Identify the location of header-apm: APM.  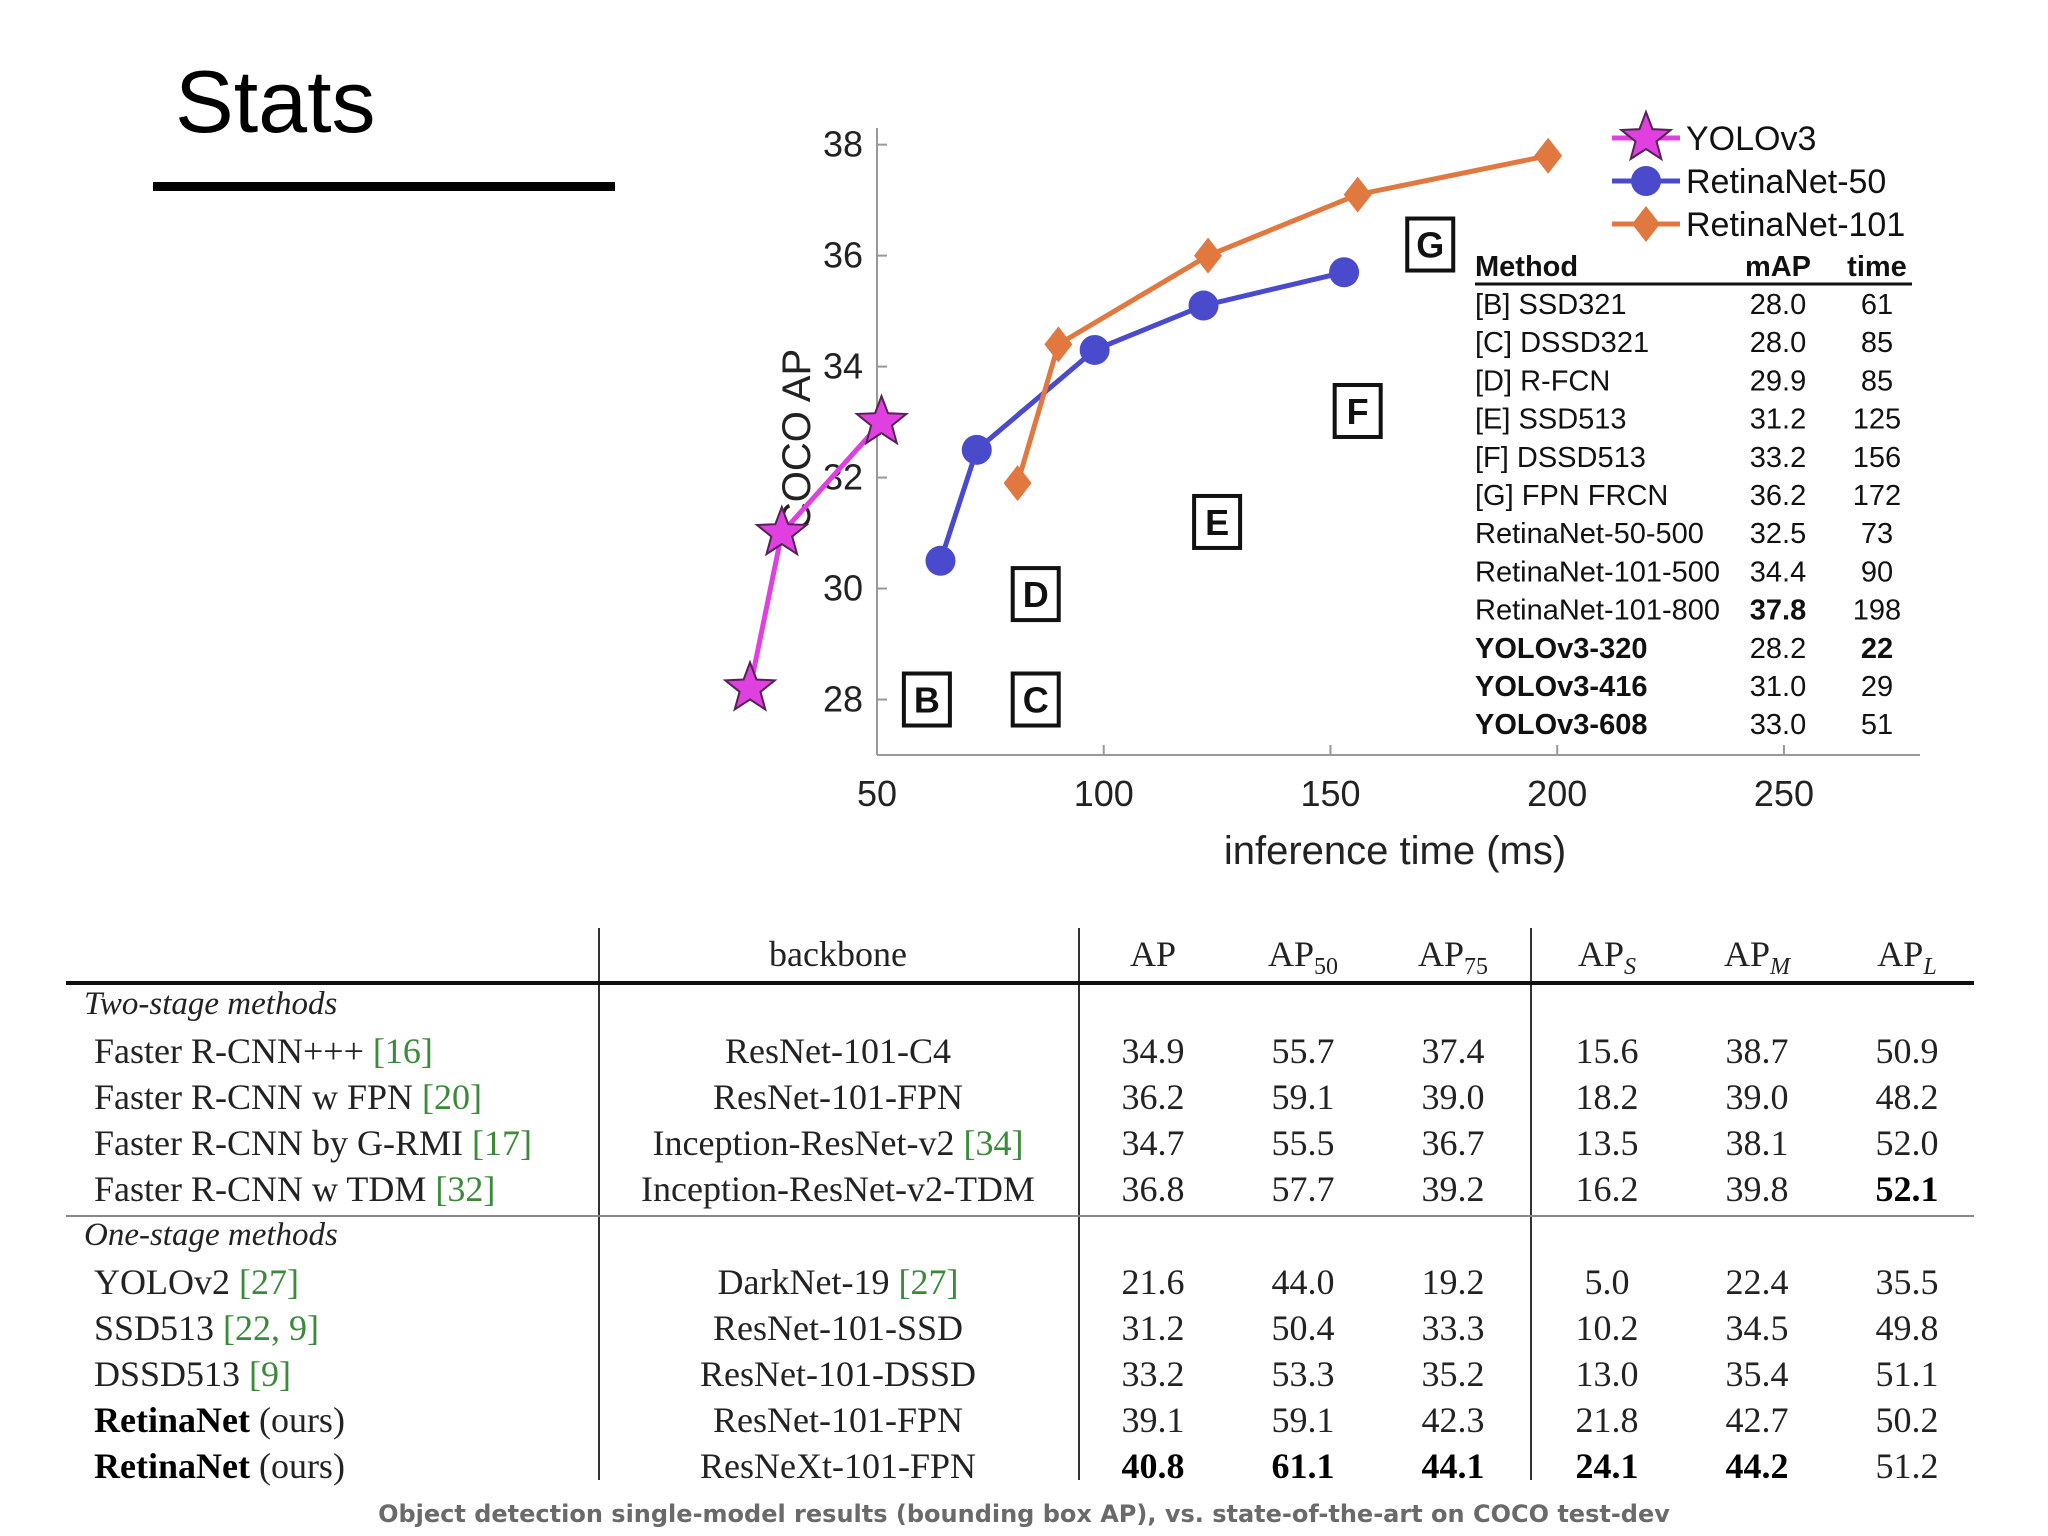
(1757, 960).